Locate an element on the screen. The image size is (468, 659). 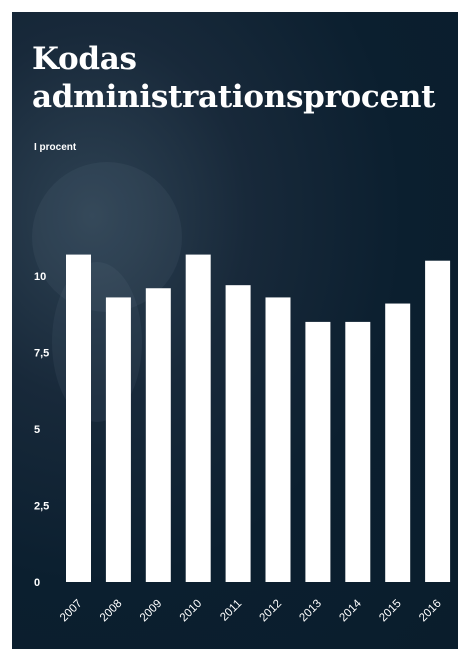
bar-2011 is located at coordinates (238, 433).